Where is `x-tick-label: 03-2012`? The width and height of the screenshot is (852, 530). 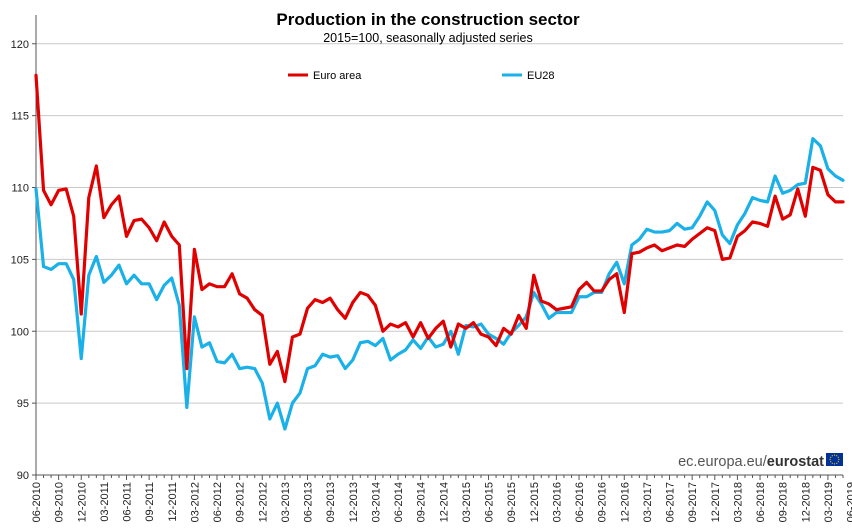 x-tick-label: 03-2012 is located at coordinates (195, 502).